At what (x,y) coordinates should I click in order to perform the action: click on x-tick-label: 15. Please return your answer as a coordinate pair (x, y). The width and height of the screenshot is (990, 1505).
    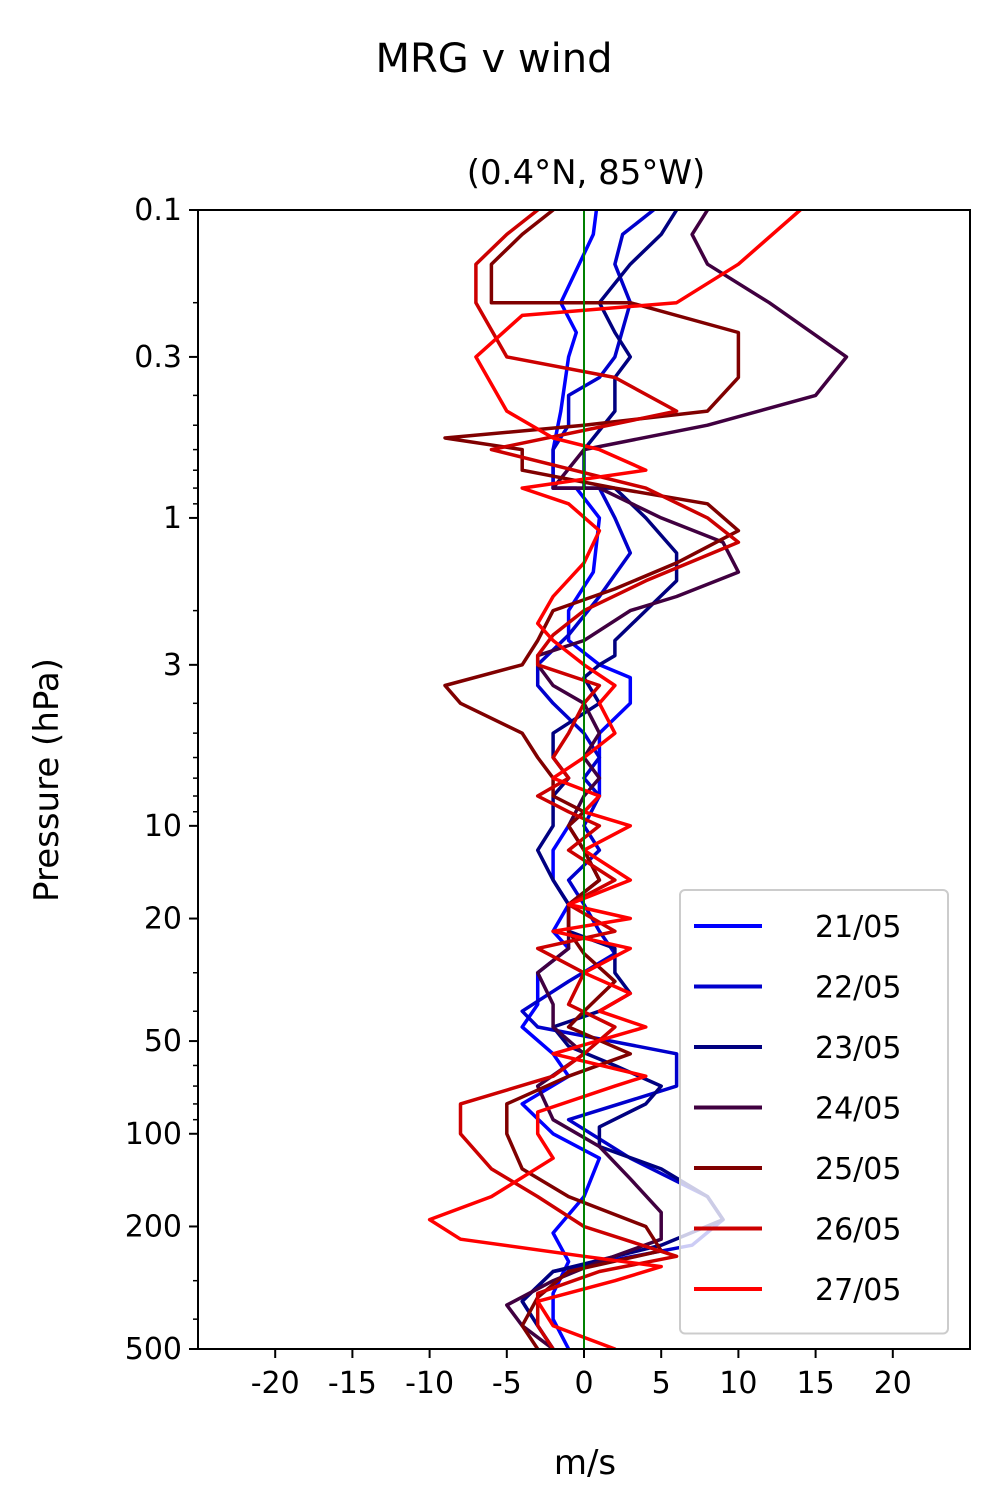
    Looking at the image, I should click on (816, 1383).